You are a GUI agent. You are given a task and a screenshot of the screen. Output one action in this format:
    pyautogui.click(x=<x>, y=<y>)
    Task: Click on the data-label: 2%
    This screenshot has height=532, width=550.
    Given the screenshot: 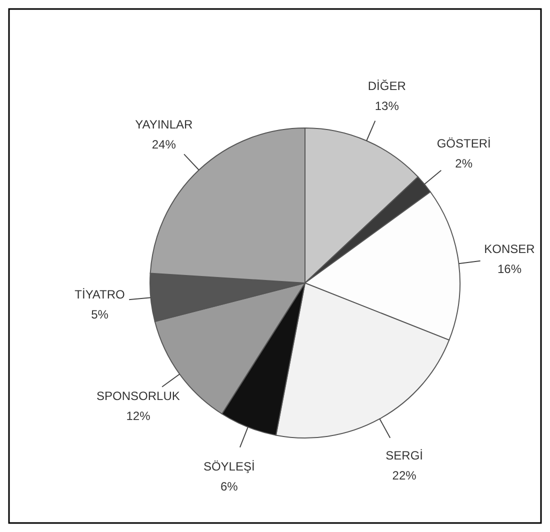 What is the action you would take?
    pyautogui.click(x=464, y=163)
    